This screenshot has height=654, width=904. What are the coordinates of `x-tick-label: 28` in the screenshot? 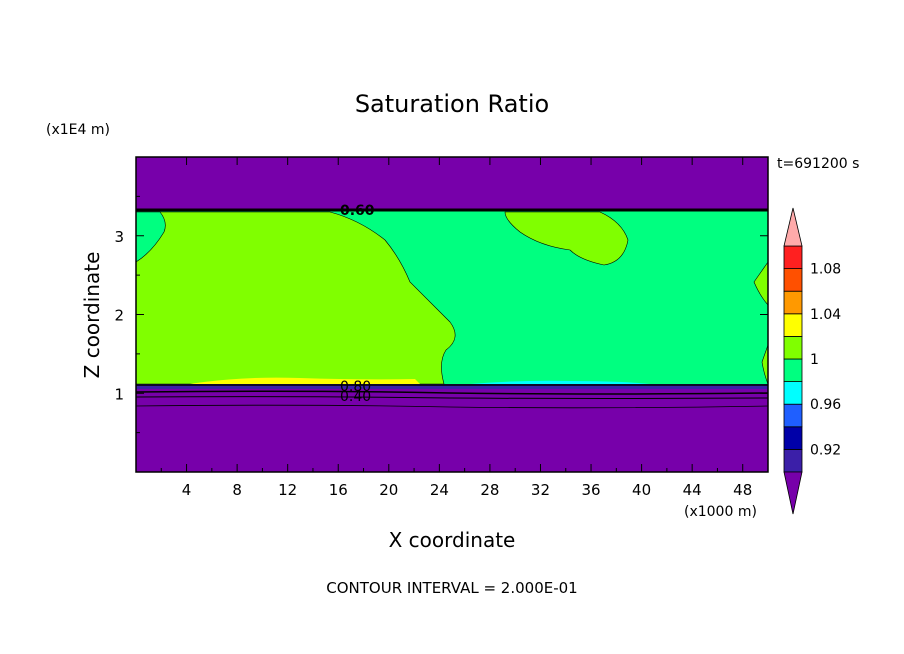 It's located at (489, 490).